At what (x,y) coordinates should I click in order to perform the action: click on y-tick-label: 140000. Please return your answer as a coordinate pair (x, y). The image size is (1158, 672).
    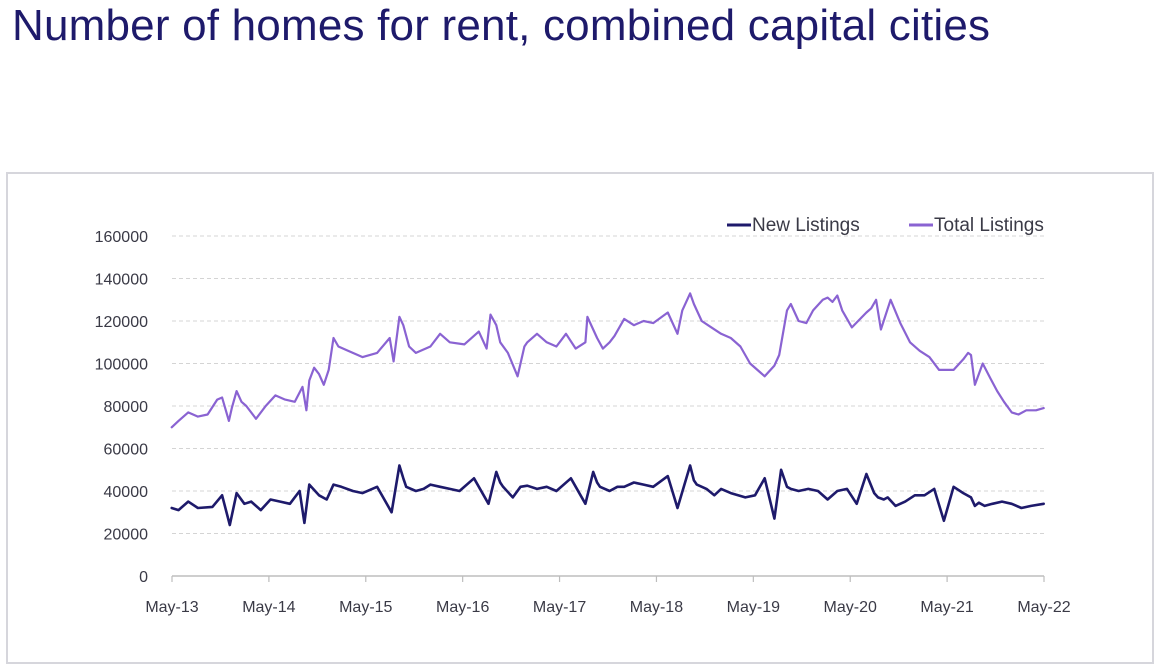
    Looking at the image, I should click on (121, 280).